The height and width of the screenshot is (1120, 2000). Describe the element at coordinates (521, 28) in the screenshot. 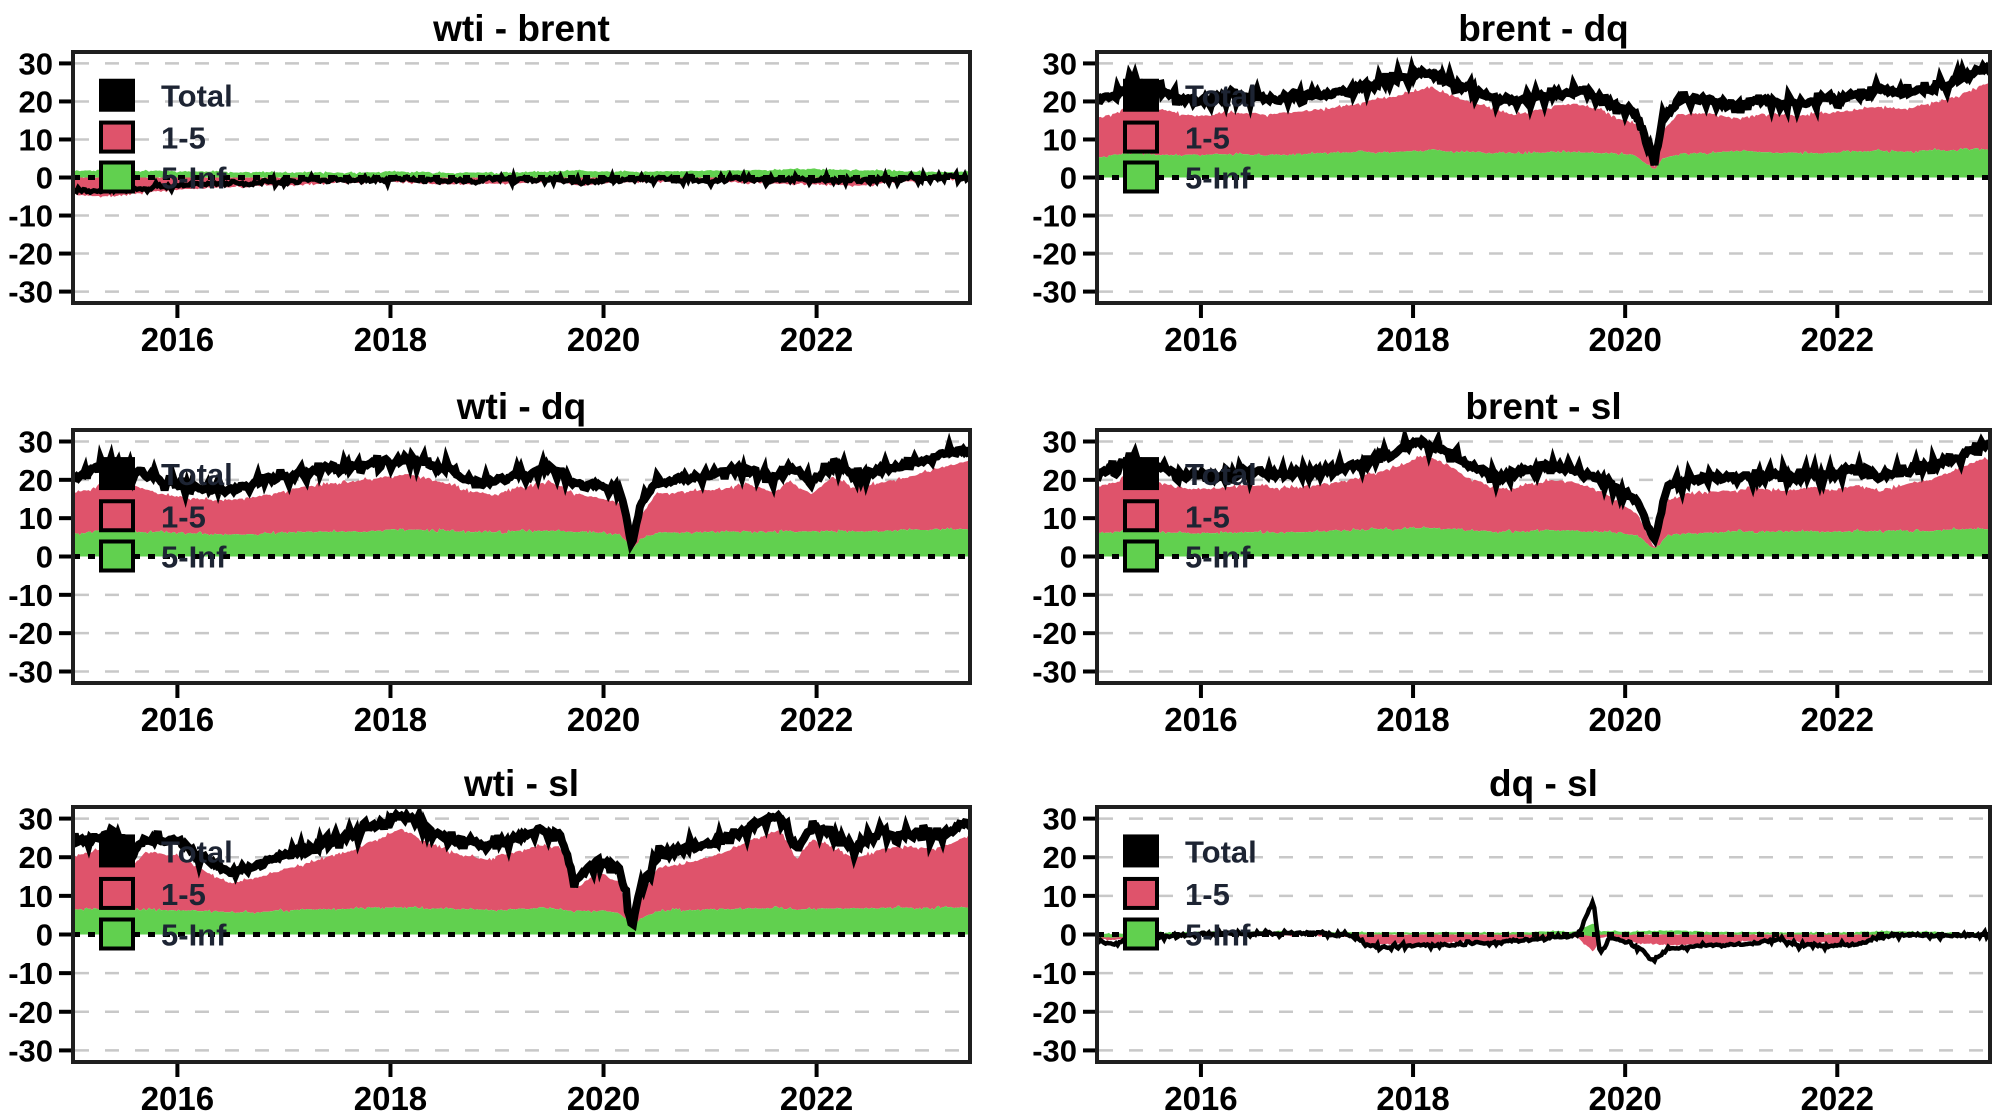

I see `panel-title: wti - brent` at that location.